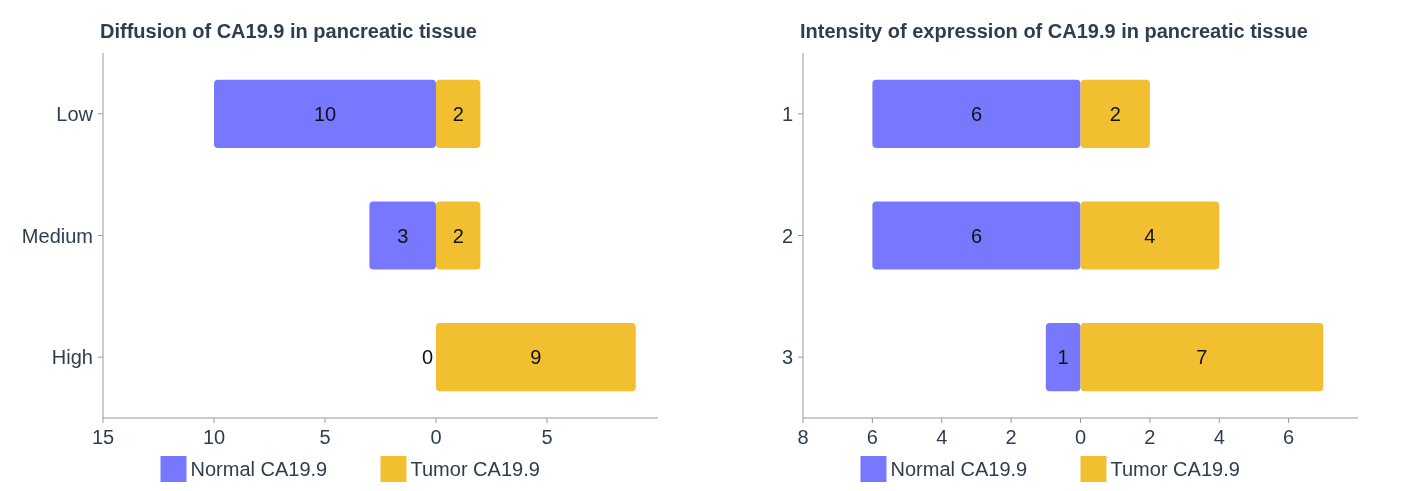 Image resolution: width=1426 pixels, height=491 pixels. What do you see at coordinates (288, 31) in the screenshot?
I see `chart-title: Diffusion of CA19.9 in pancreatic tissue` at bounding box center [288, 31].